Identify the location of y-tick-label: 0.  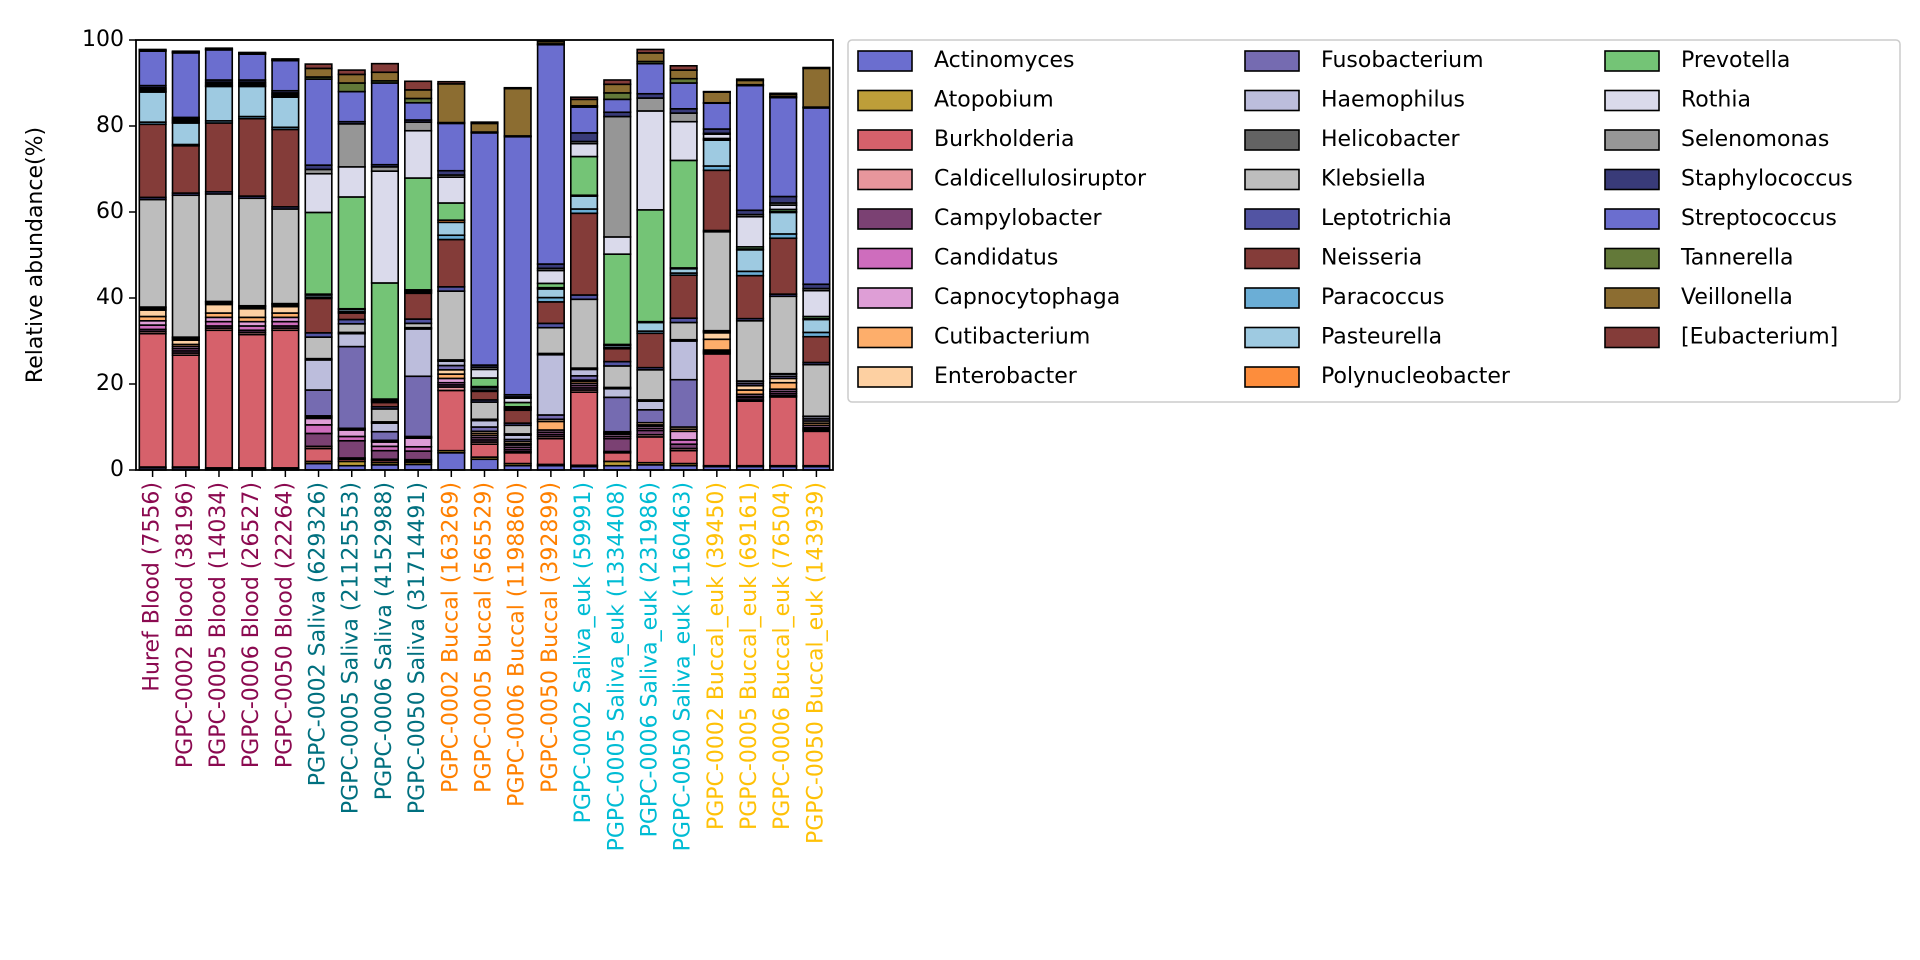
(117, 469).